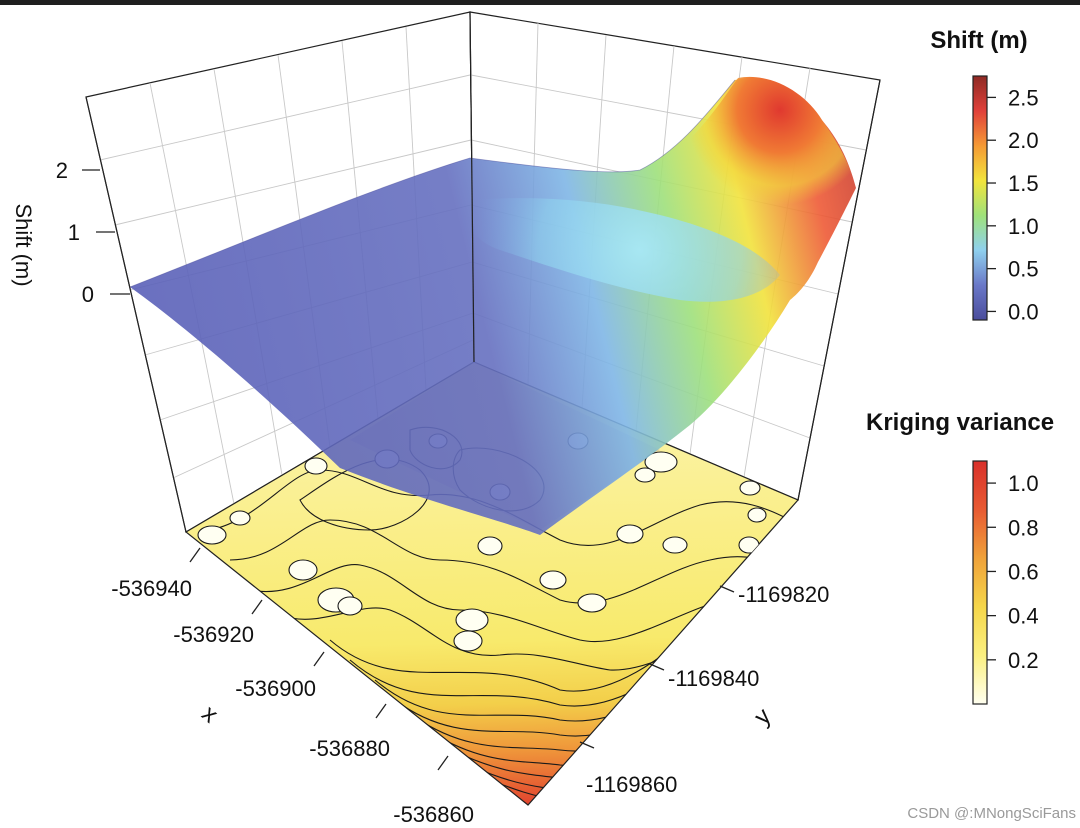 The width and height of the screenshot is (1080, 828). What do you see at coordinates (980, 198) in the screenshot?
I see `shift-colorbar` at bounding box center [980, 198].